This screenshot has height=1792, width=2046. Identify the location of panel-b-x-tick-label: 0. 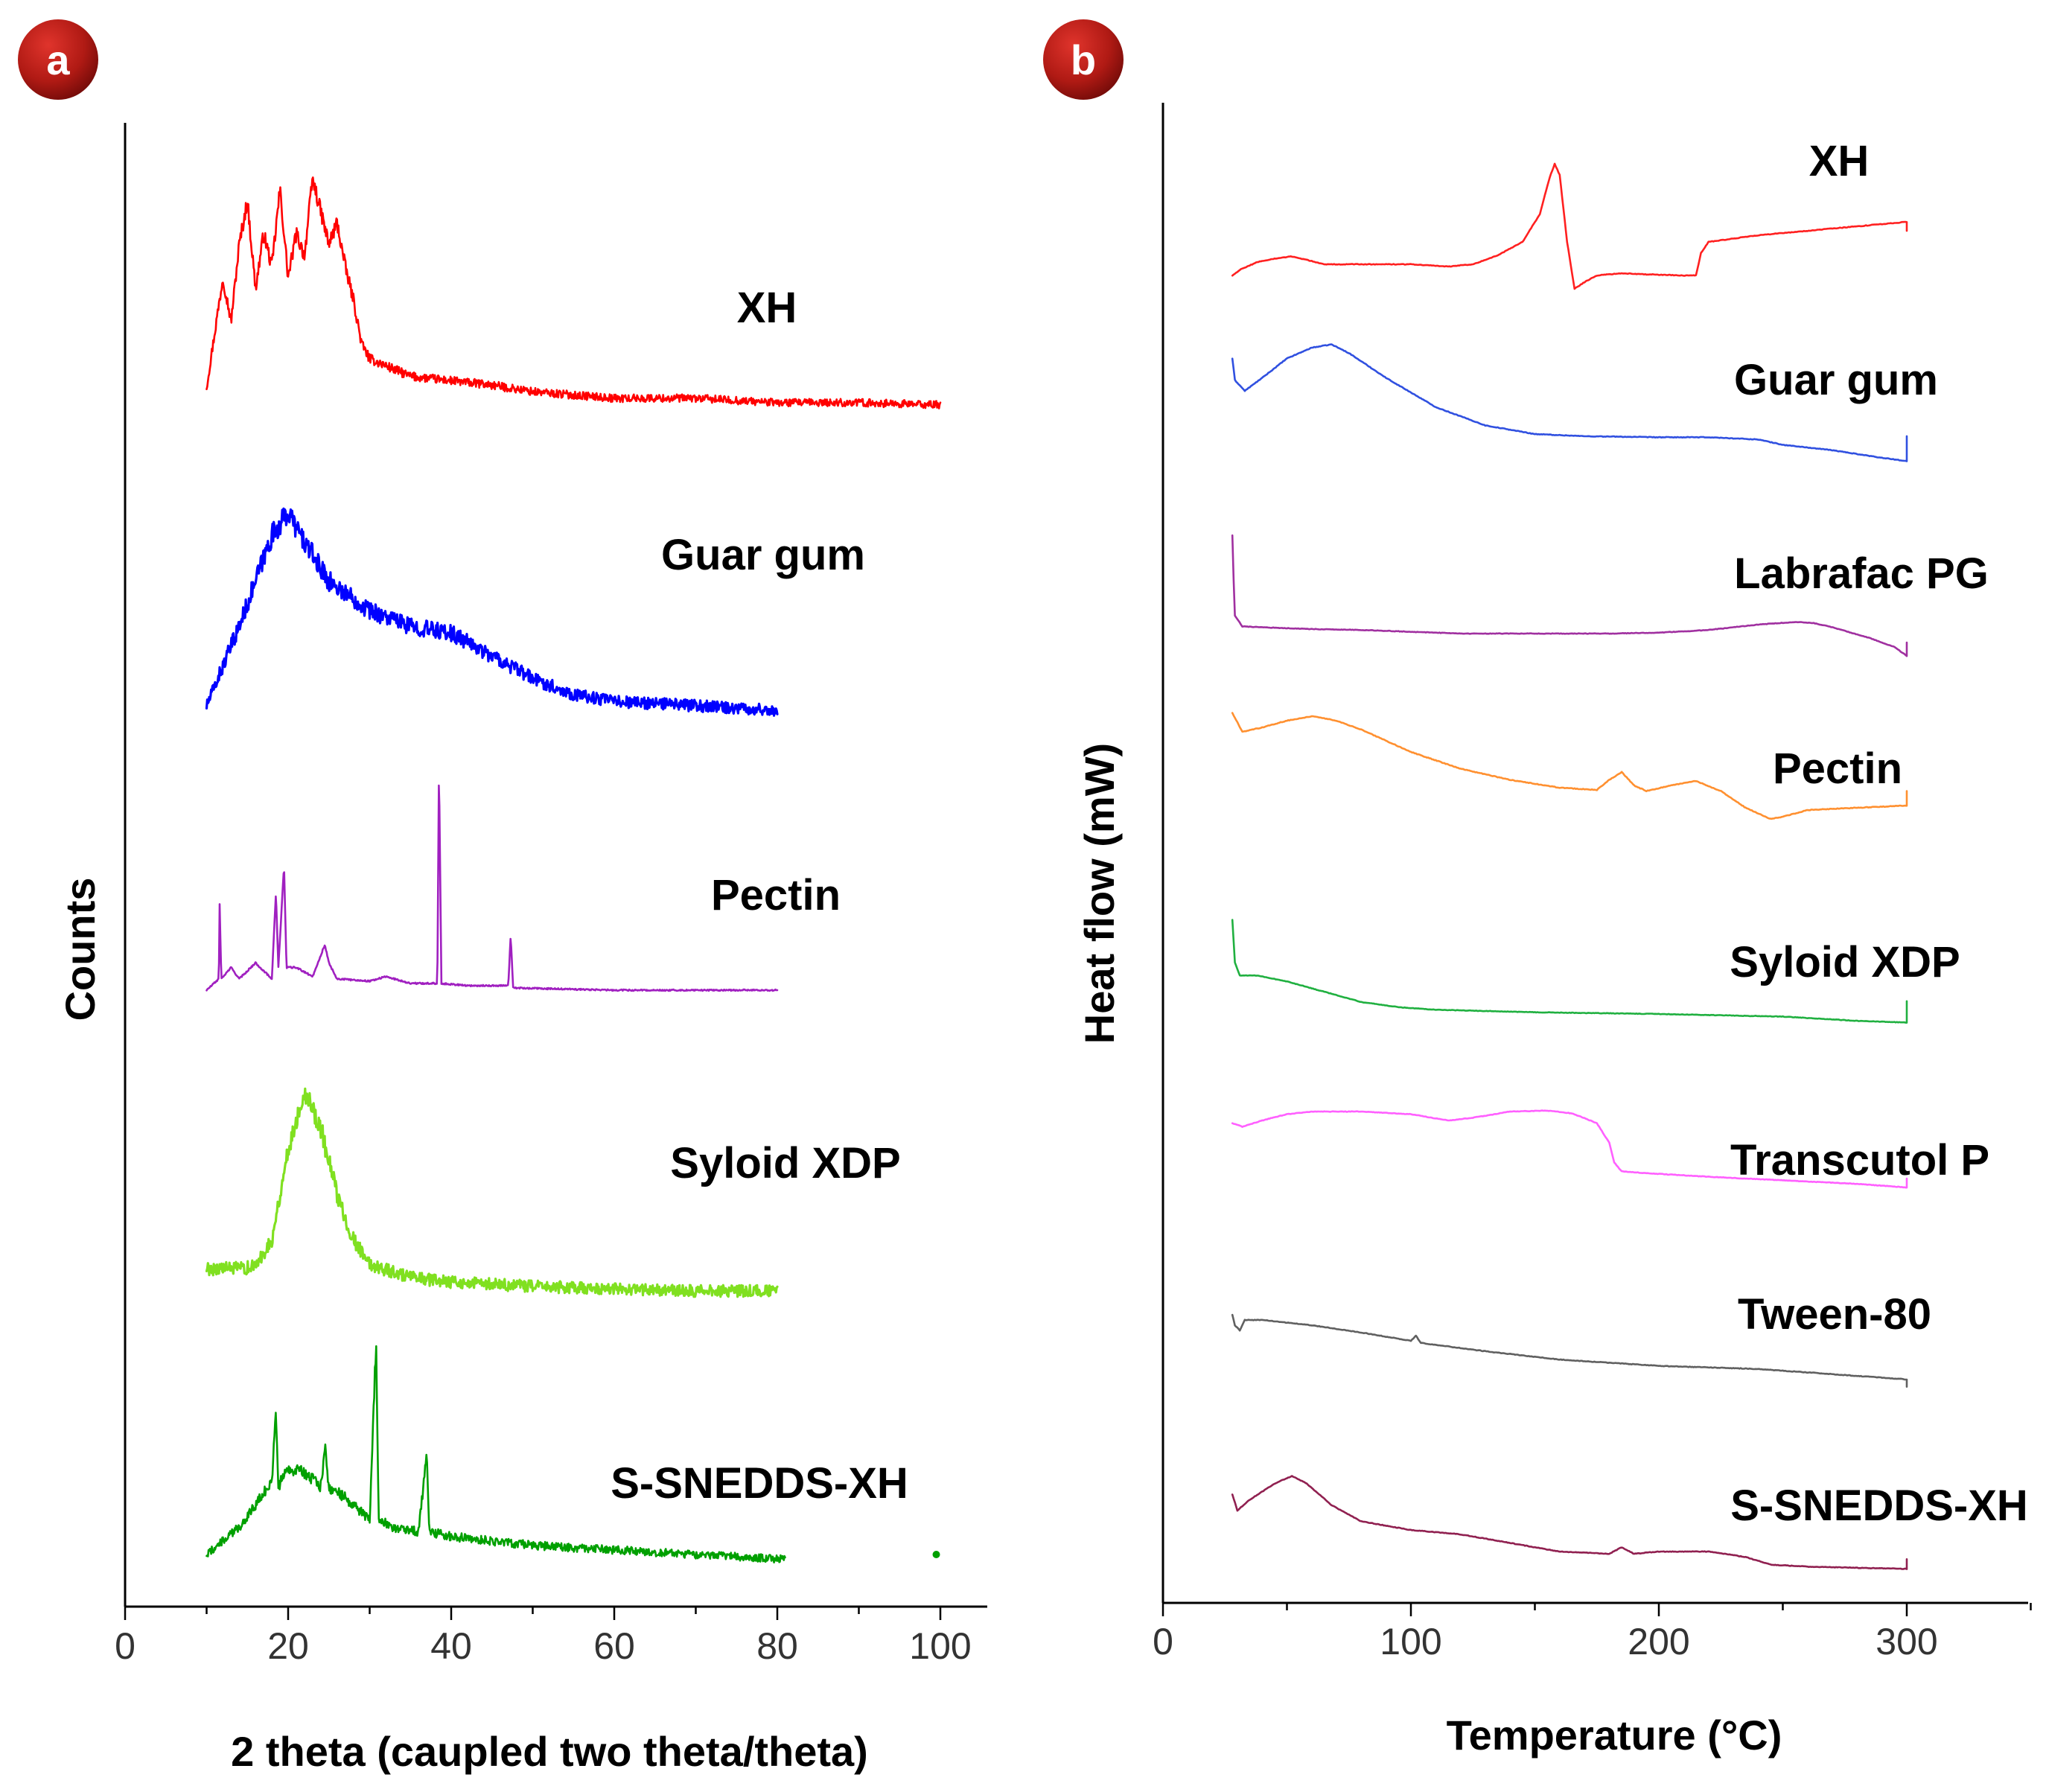
(1163, 1641).